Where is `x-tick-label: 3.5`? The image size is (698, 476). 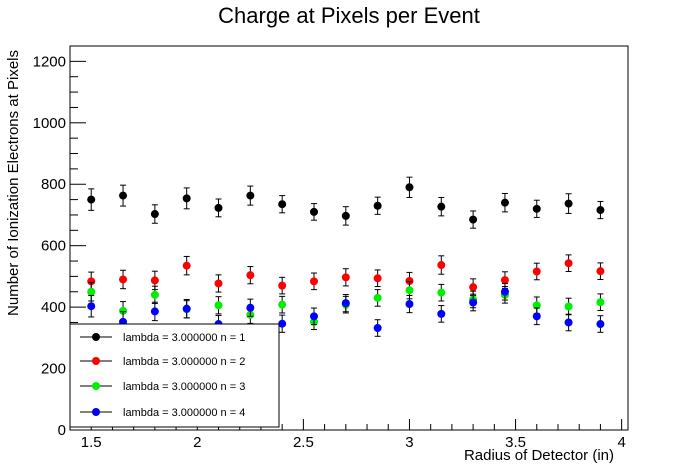
x-tick-label: 3.5 is located at coordinates (515, 442).